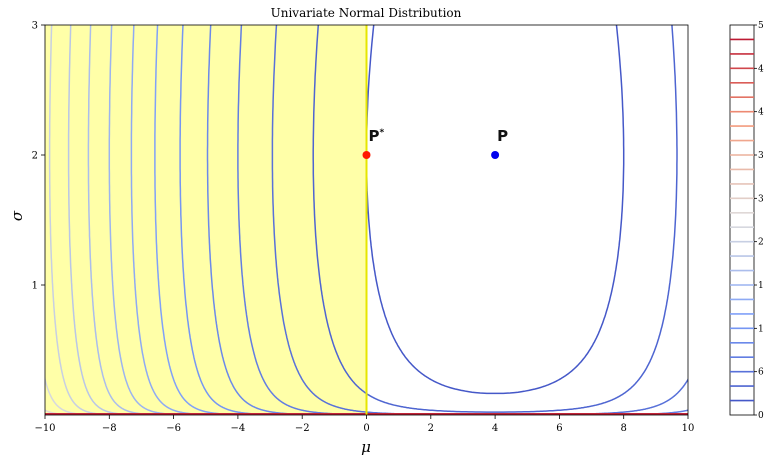  Describe the element at coordinates (761, 286) in the screenshot. I see `colorbar-tick-label: 18` at that location.